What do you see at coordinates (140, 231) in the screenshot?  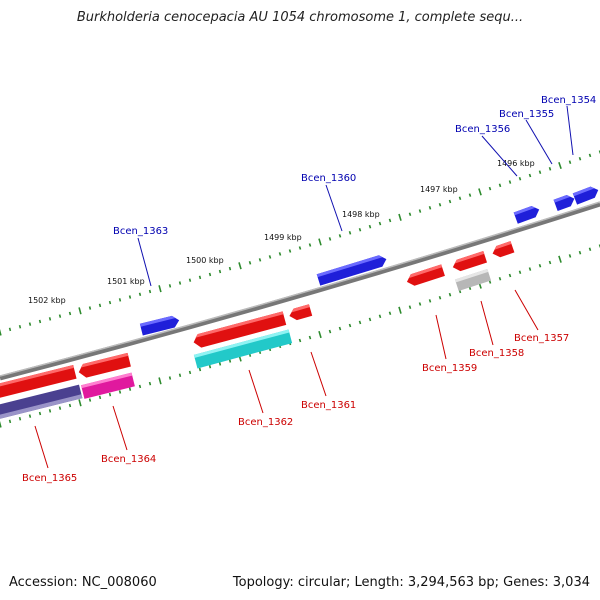 I see `gene-label-bcen-1363: Bcen_1363` at bounding box center [140, 231].